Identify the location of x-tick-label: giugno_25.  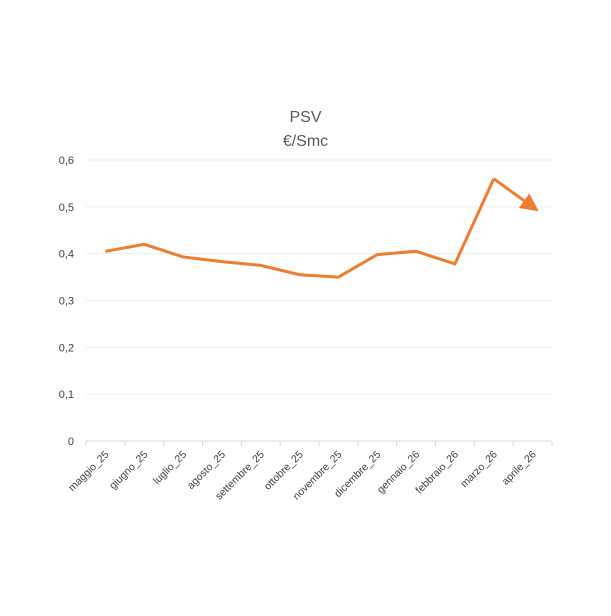
(128, 470).